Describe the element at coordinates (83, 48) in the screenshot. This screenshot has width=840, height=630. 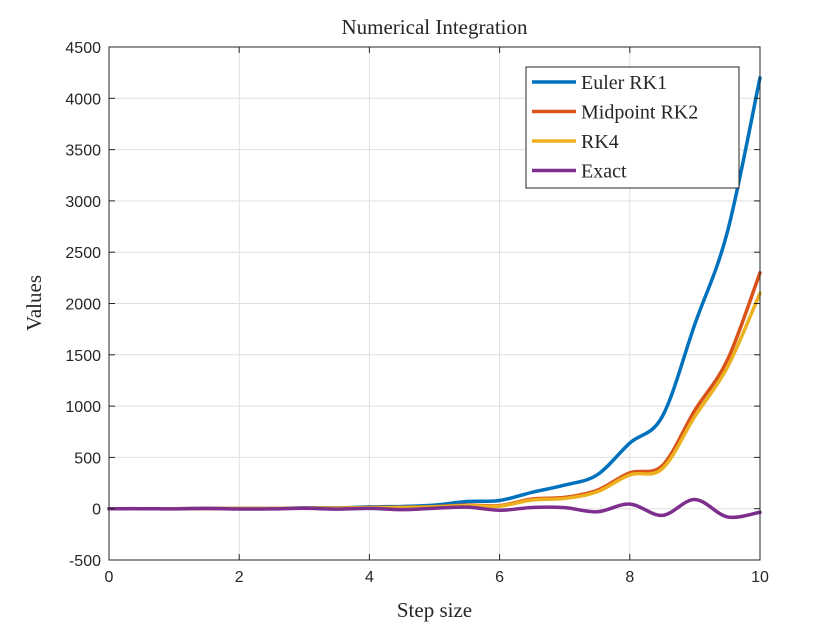
I see `y-tick-label: 4500` at that location.